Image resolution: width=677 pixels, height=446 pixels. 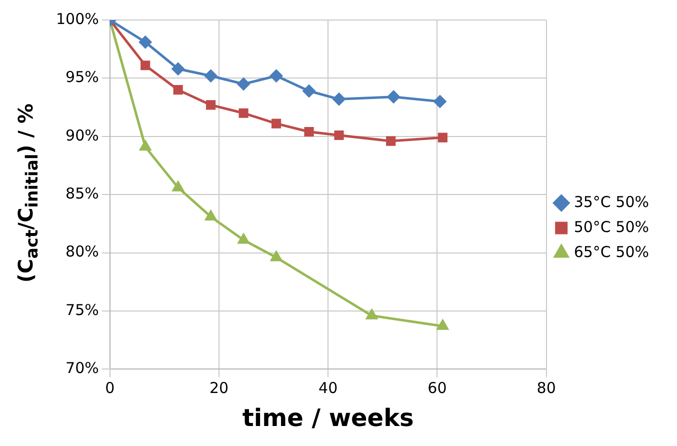 I want to click on y-tick-label: 85%, so click(x=82, y=193).